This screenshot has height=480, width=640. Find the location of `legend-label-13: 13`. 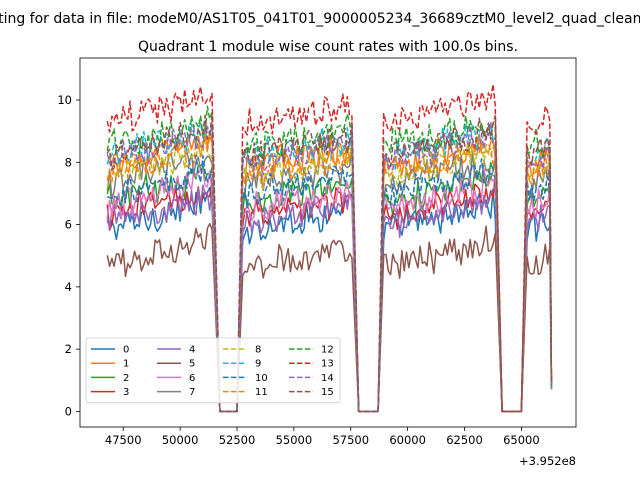

legend-label-13: 13 is located at coordinates (327, 364).